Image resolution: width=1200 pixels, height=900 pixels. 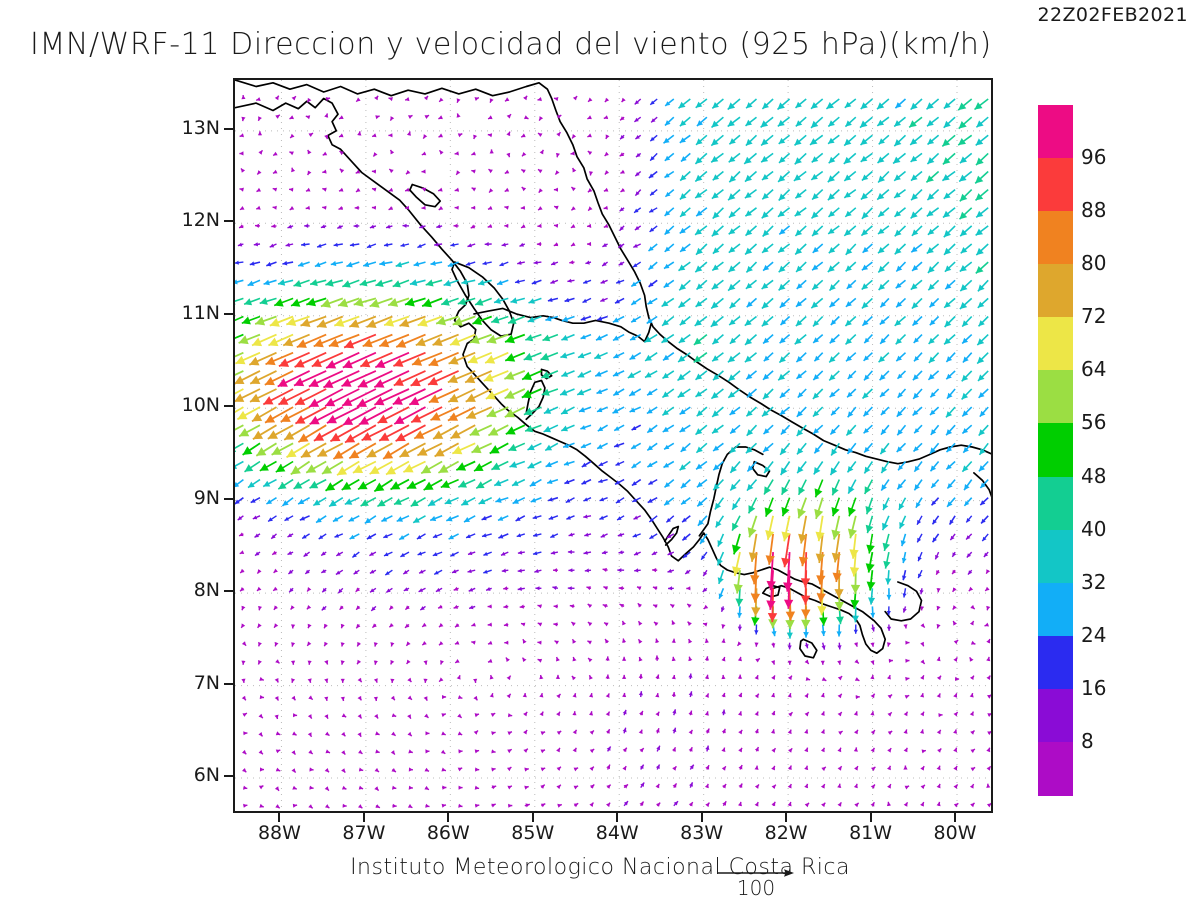 I want to click on colorbar-tick-label: 16, so click(x=1094, y=687).